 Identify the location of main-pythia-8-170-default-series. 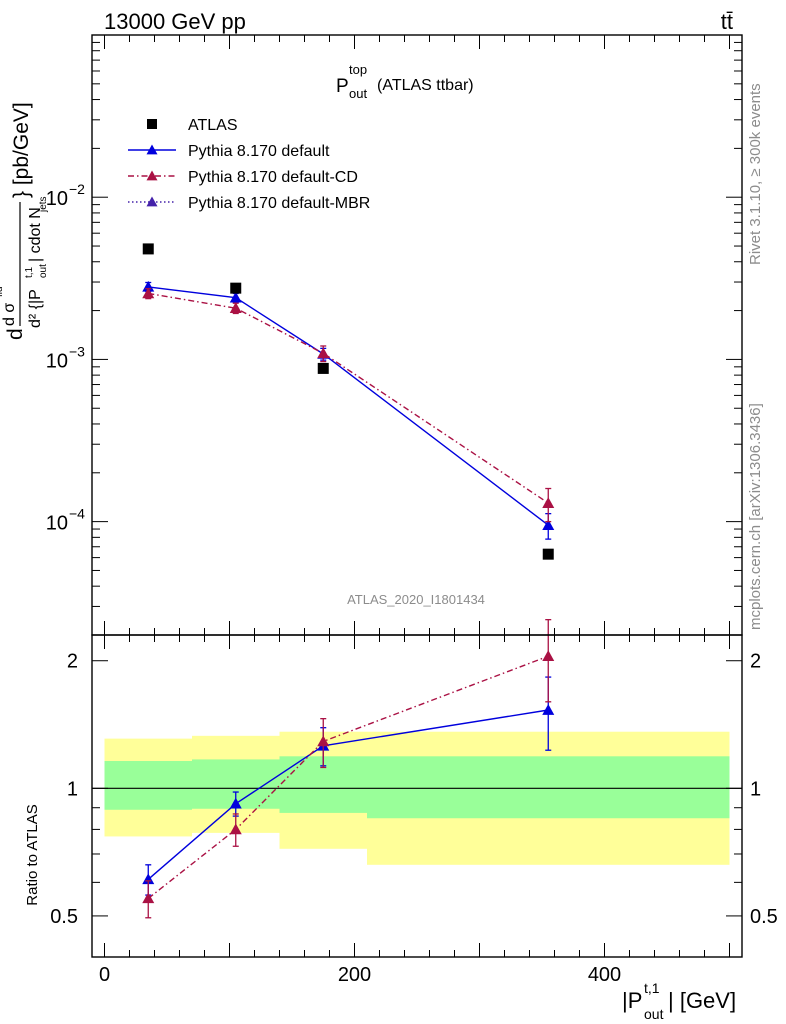
(348, 410).